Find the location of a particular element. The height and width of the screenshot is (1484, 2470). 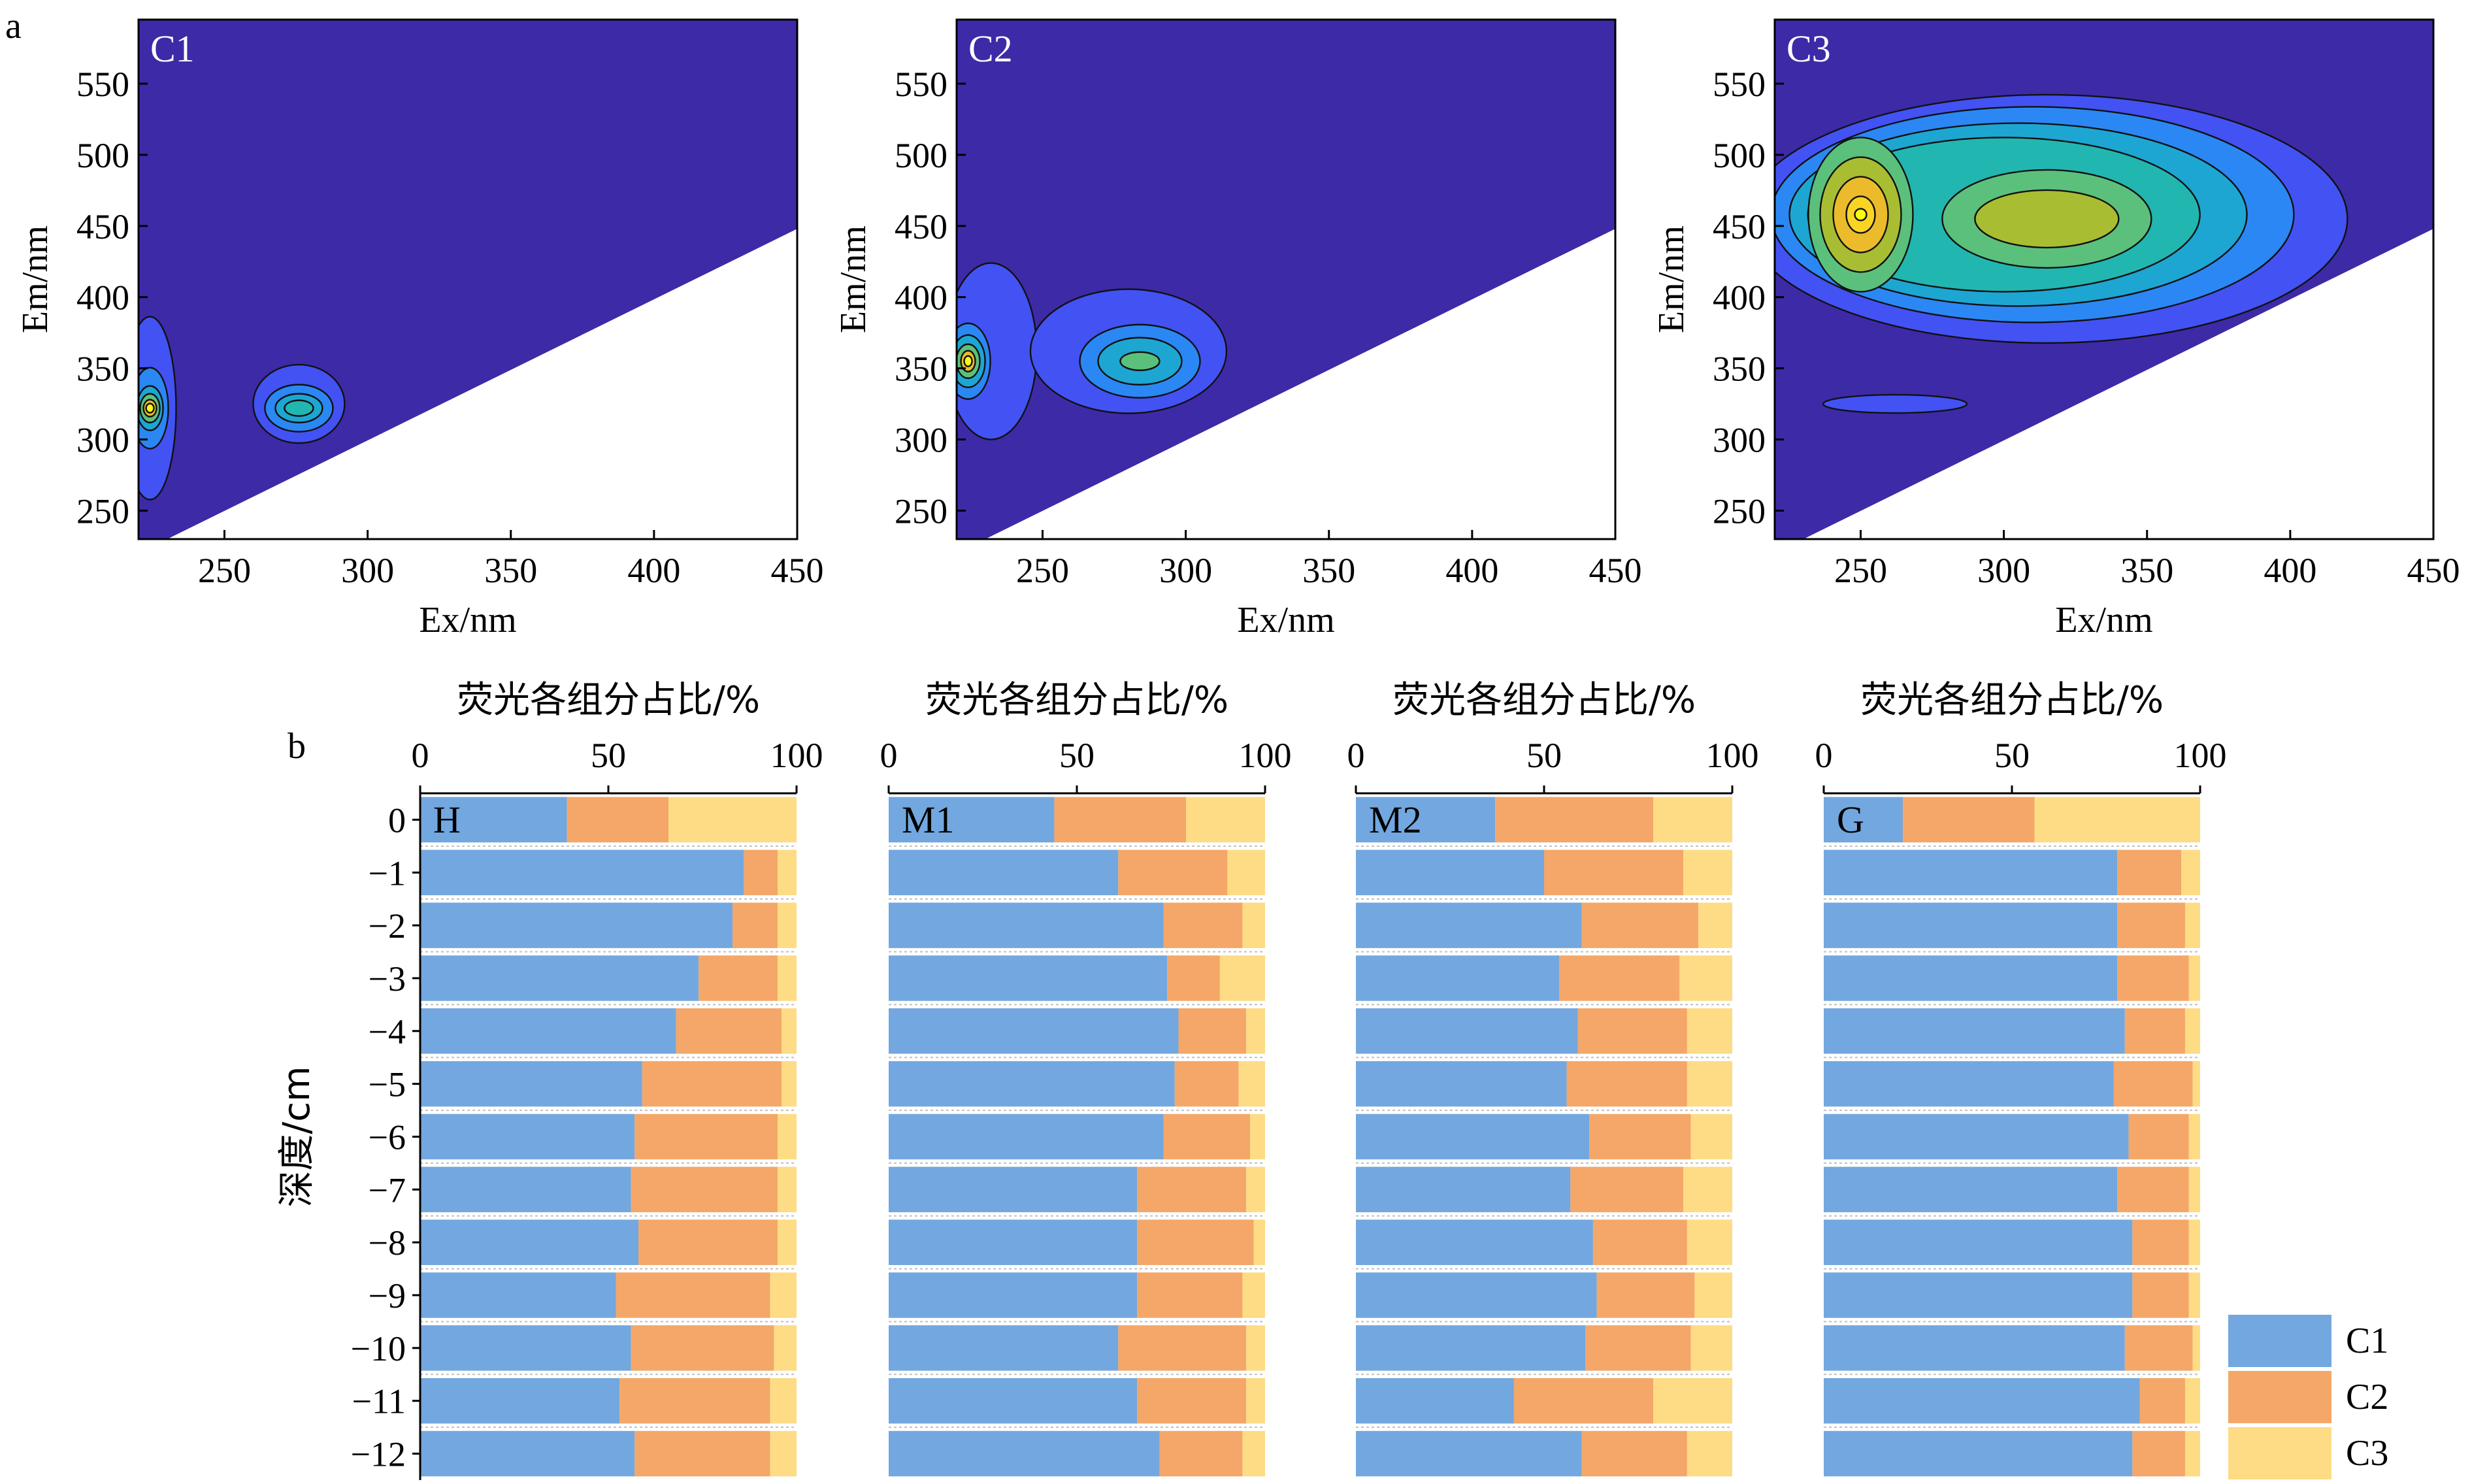

depth-tick-label: −2 is located at coordinates (387, 926).